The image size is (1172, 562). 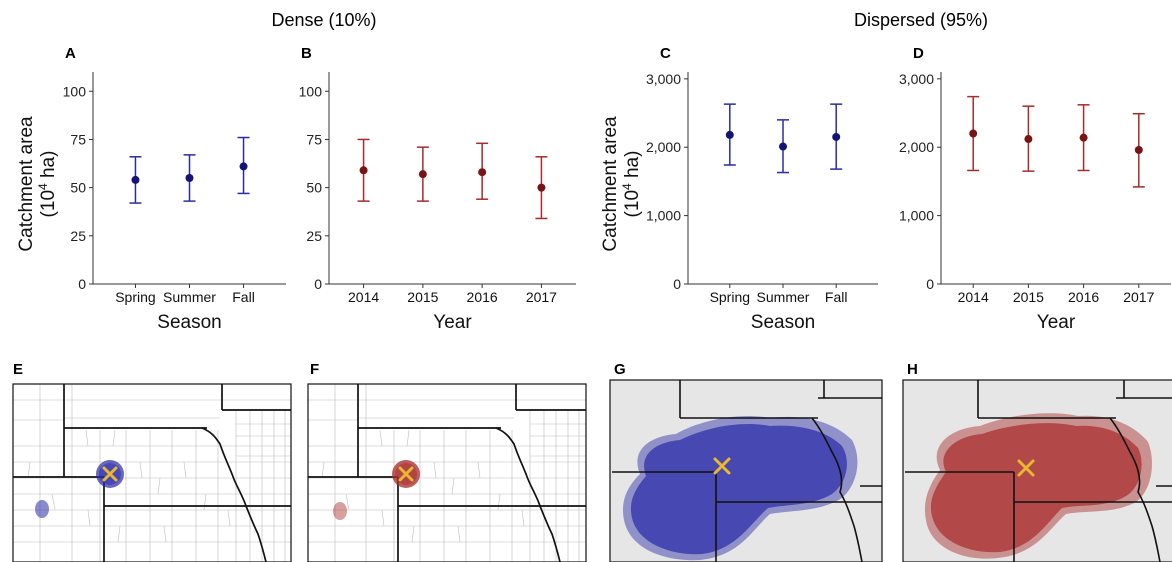 I want to click on chart-panel-d: D 0 1,000 2,000 3,000 2014 2015 2016 2017 Year, so click(x=1035, y=189).